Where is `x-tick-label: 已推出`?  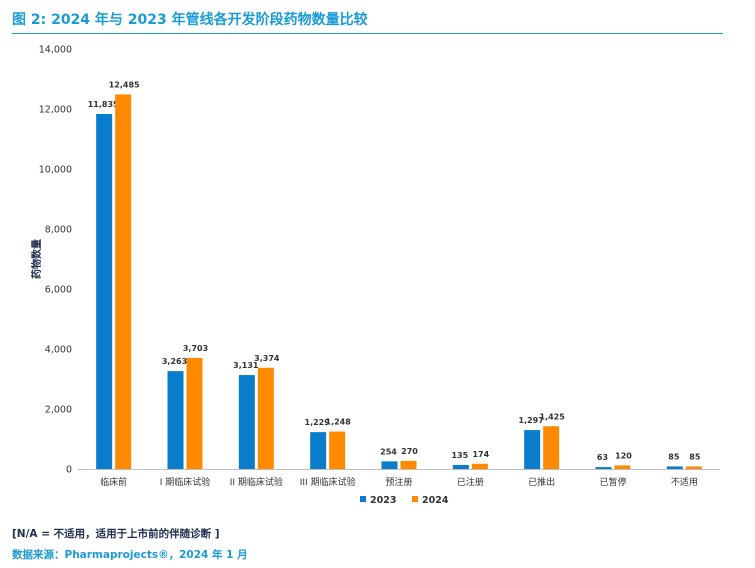
x-tick-label: 已推出 is located at coordinates (541, 482).